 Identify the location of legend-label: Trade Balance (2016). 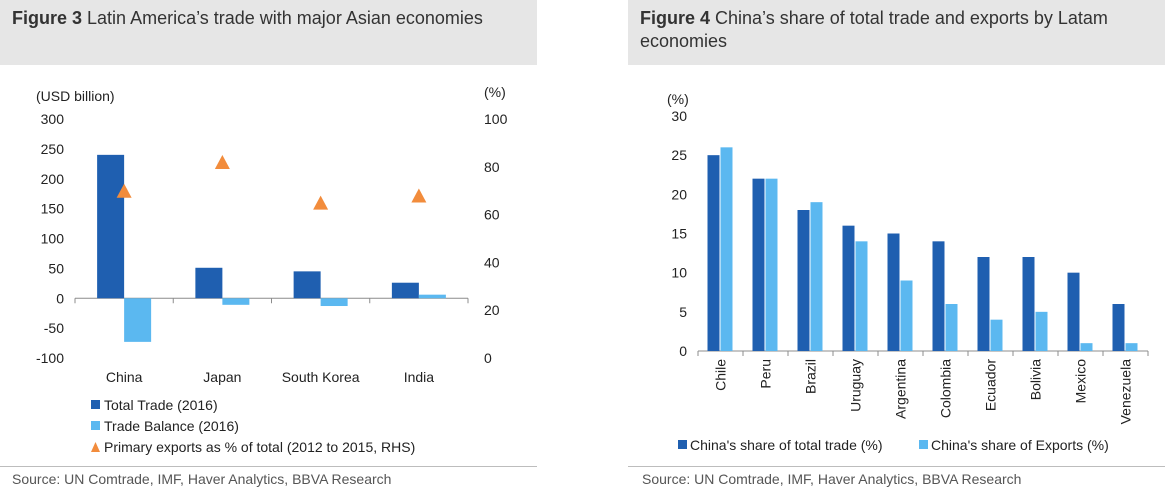
(171, 426).